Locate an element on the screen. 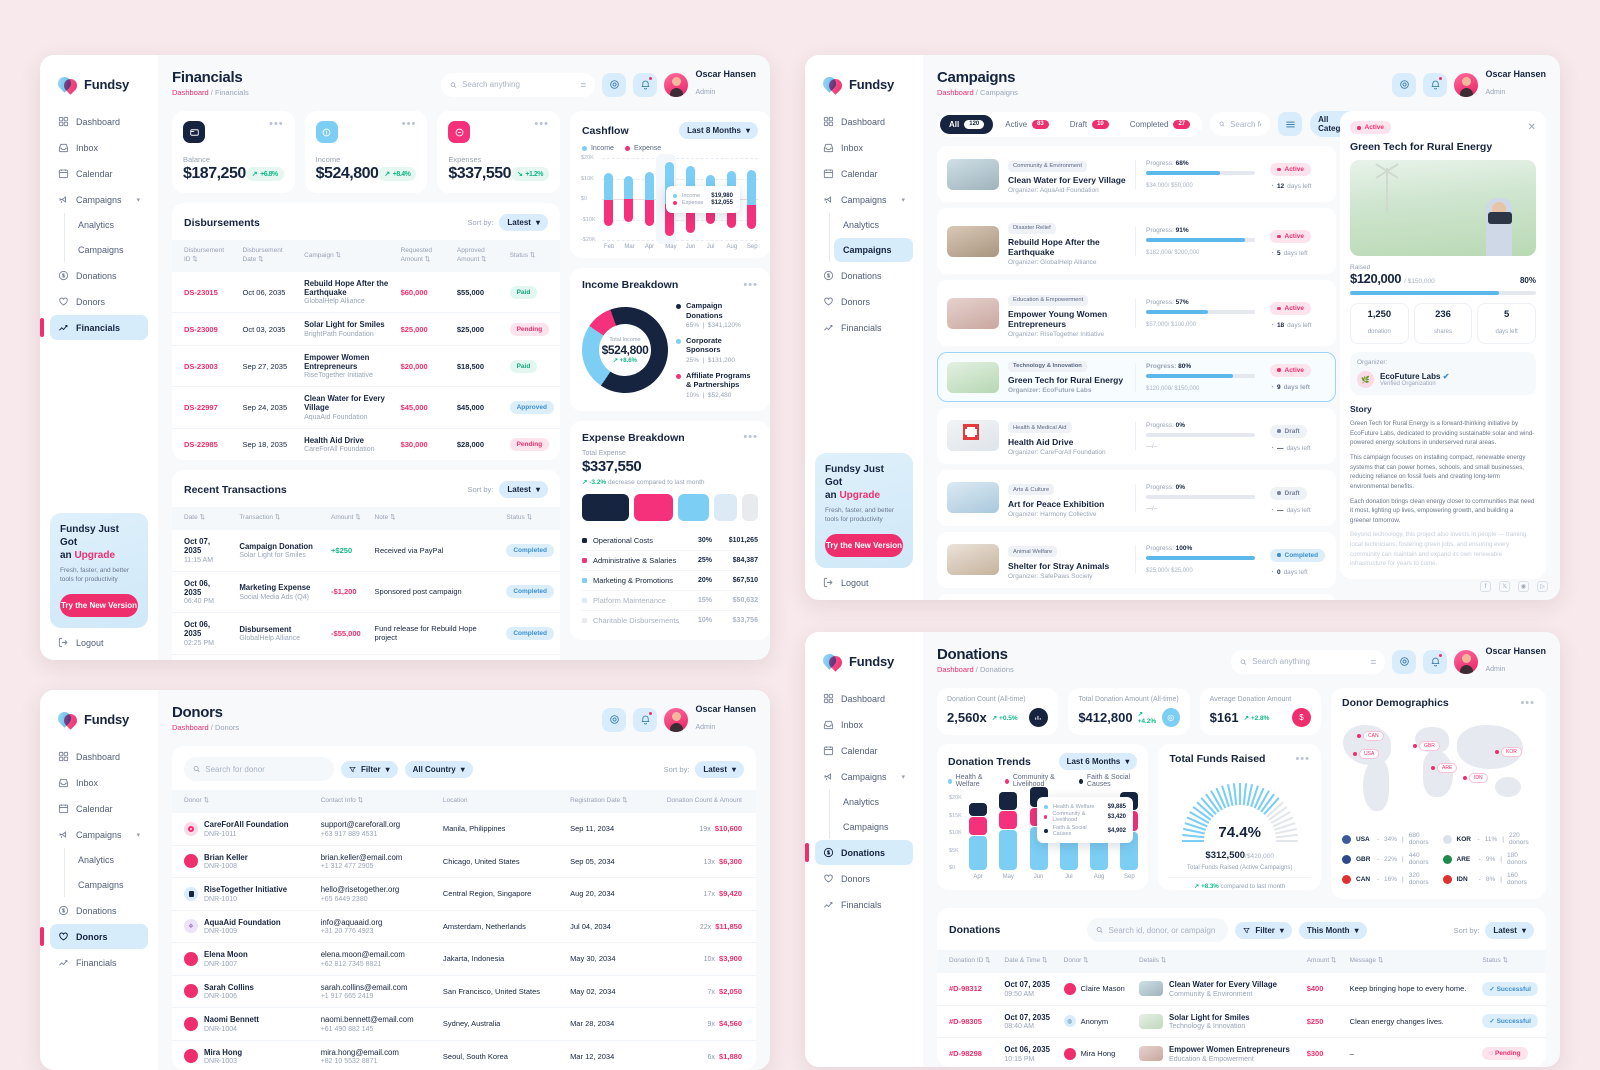 This screenshot has width=1600, height=1070. col-header: Amount ⇅ is located at coordinates (1322, 962).